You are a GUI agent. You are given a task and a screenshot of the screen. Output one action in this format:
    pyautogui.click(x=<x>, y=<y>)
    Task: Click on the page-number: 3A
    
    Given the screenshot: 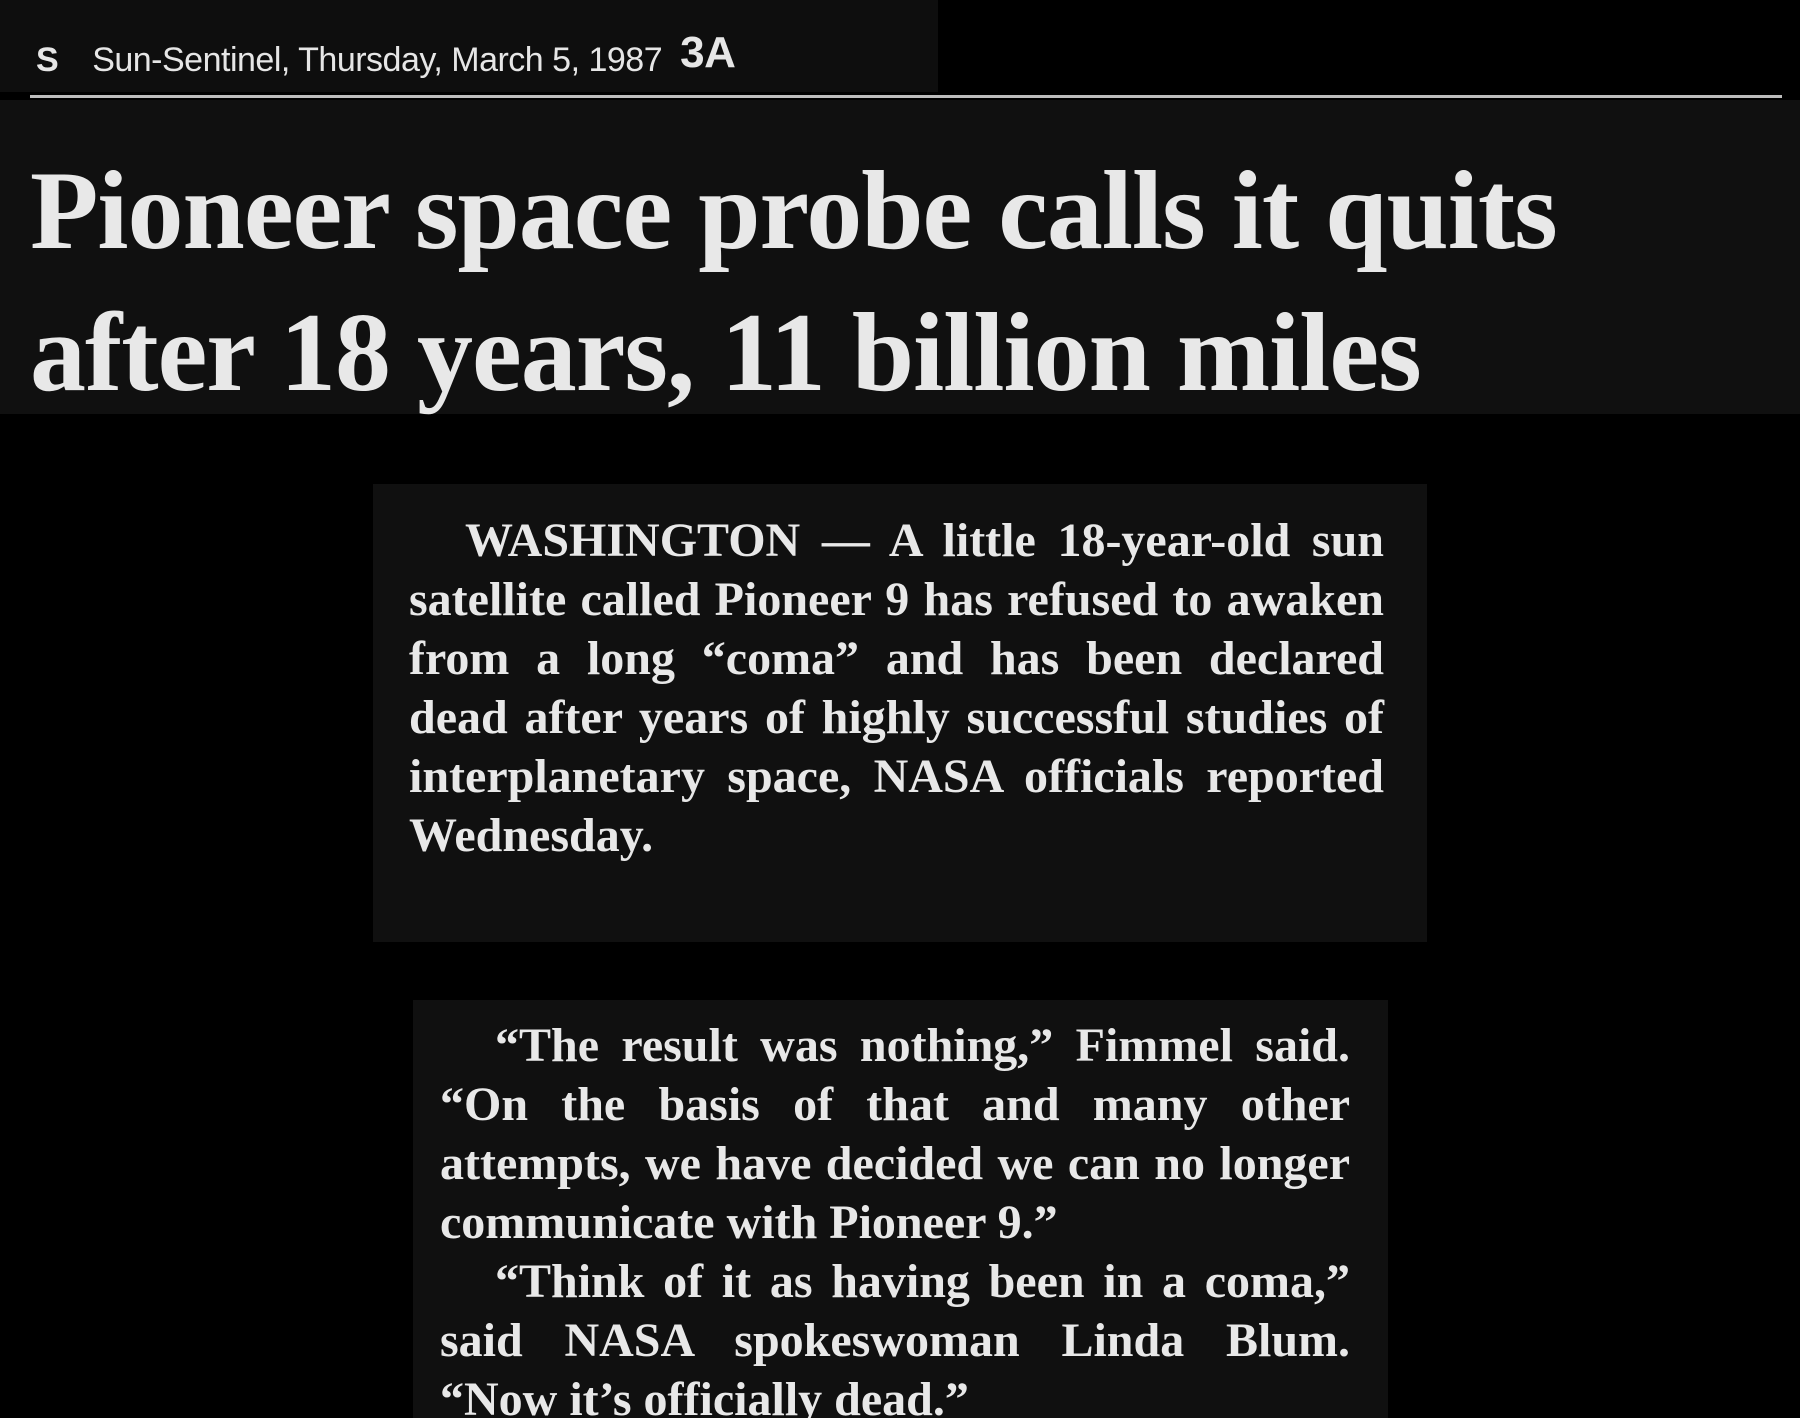 What is the action you would take?
    pyautogui.click(x=708, y=52)
    